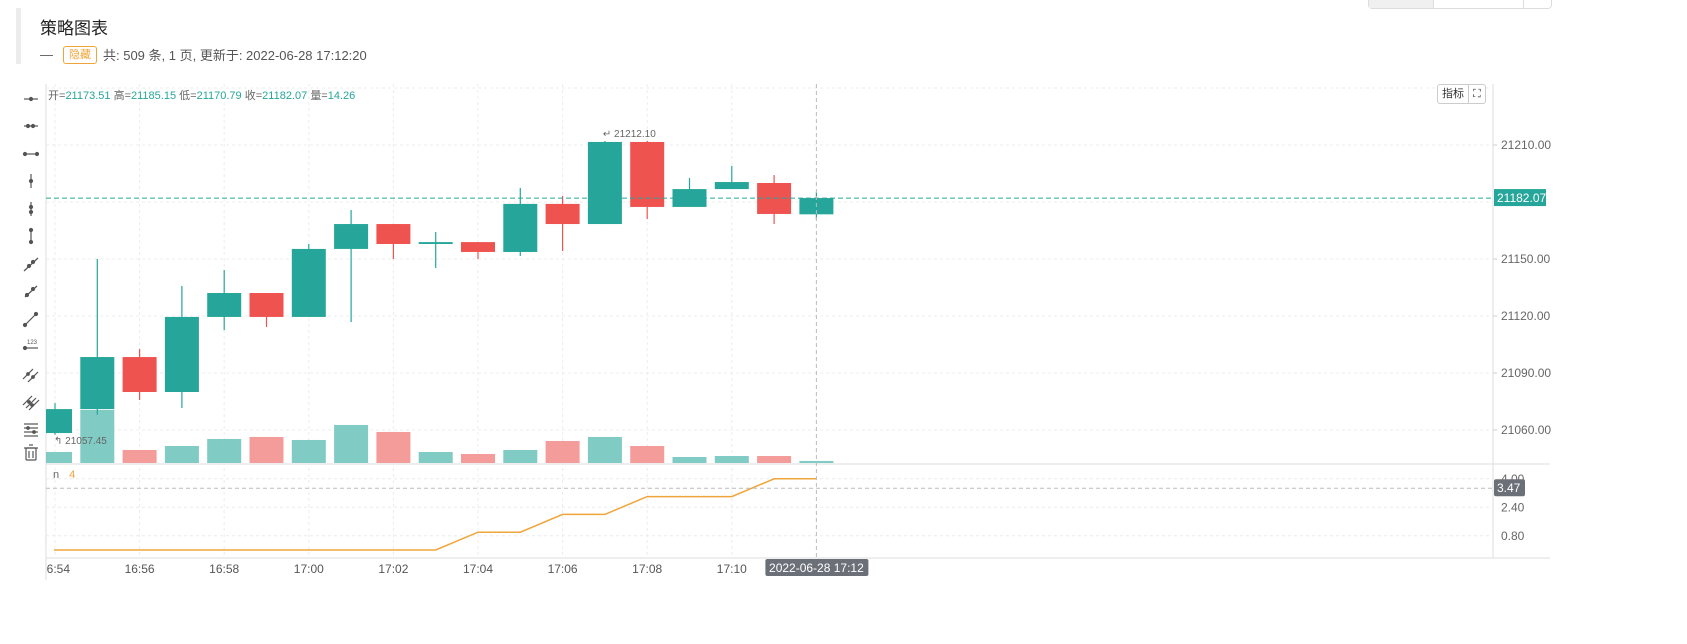  I want to click on open-label: 开=, so click(57, 96).